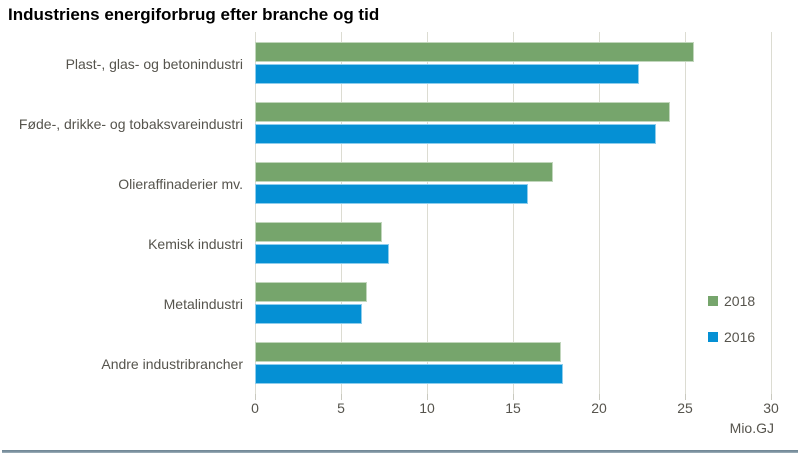 This screenshot has height=458, width=800. Describe the element at coordinates (341, 408) in the screenshot. I see `xtick-label: 5` at that location.